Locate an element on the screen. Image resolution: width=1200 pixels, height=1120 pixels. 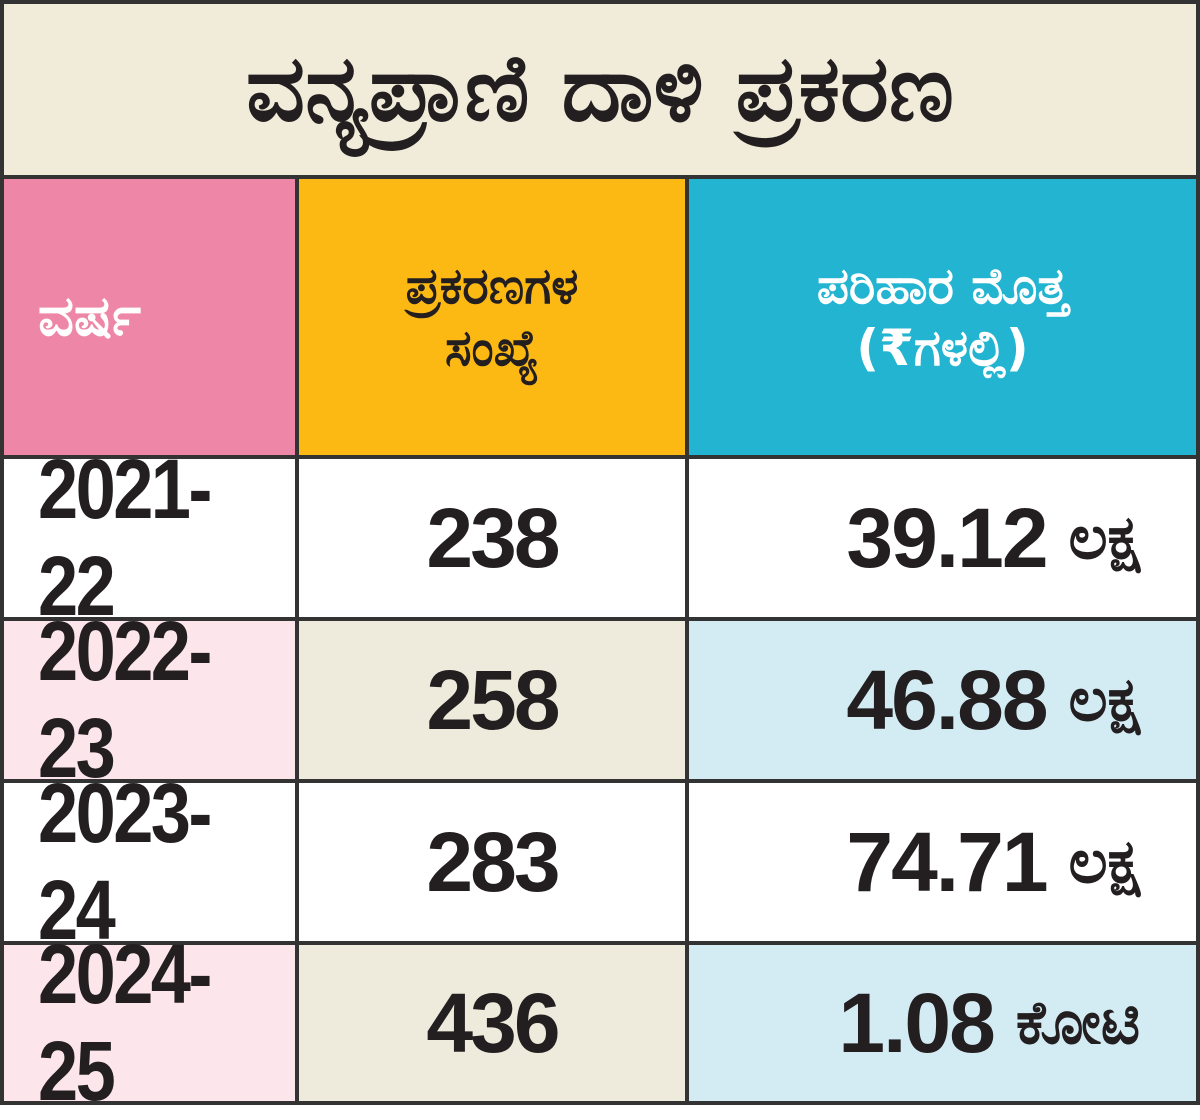
table-row-cases: 283 is located at coordinates (492, 862).